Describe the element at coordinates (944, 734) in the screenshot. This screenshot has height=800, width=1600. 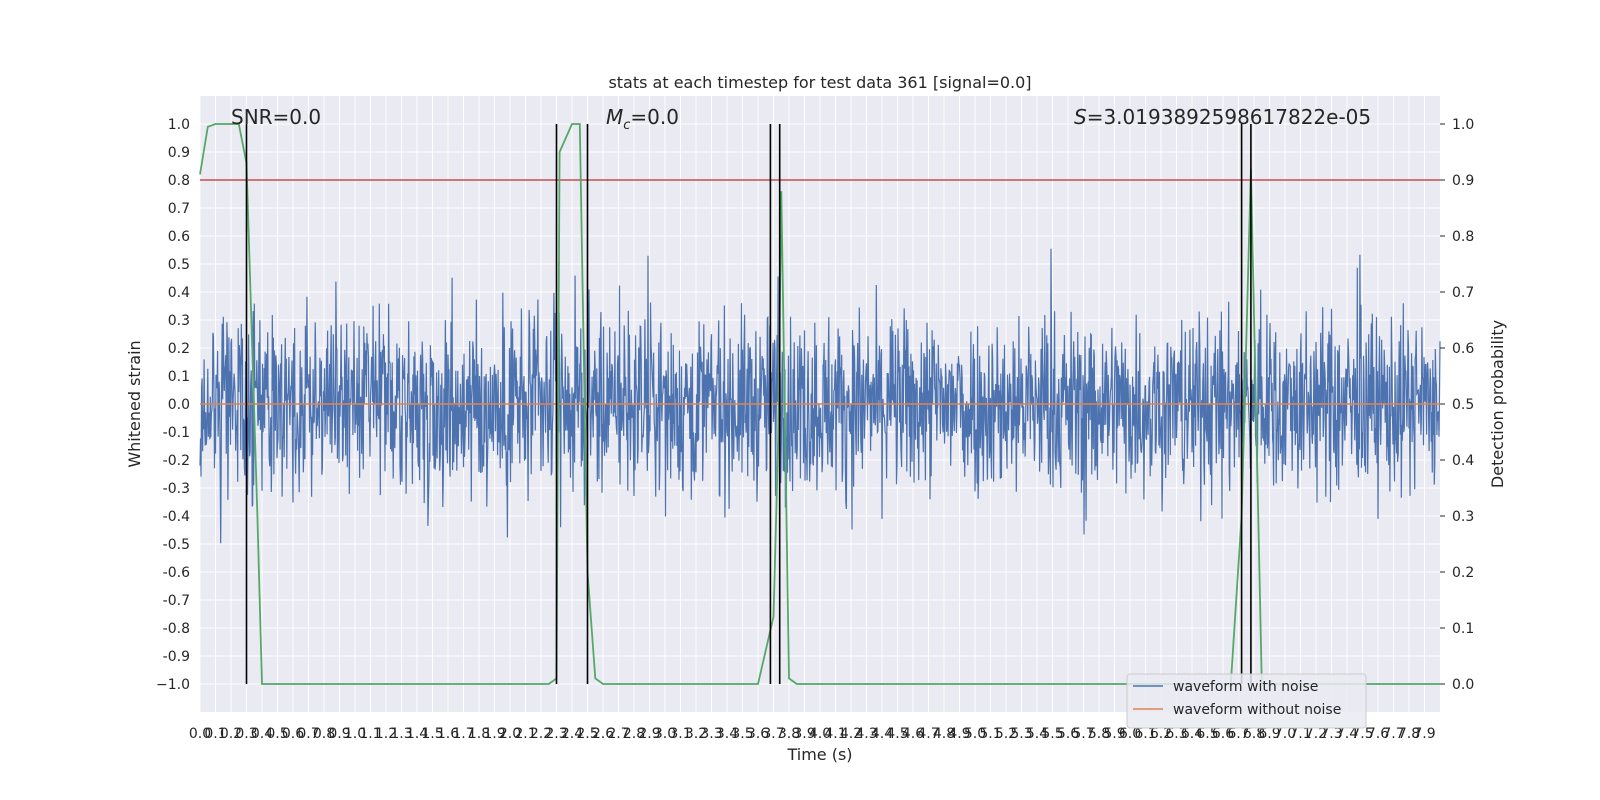
I see `x-tick-label: 4.8` at that location.